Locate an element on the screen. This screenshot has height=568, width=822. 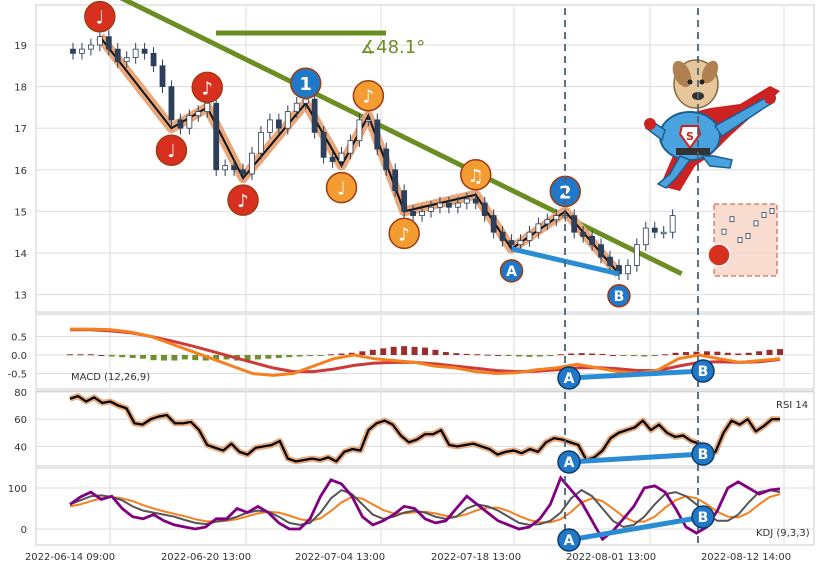
angle-label: ∡48.1° is located at coordinates (392, 47).